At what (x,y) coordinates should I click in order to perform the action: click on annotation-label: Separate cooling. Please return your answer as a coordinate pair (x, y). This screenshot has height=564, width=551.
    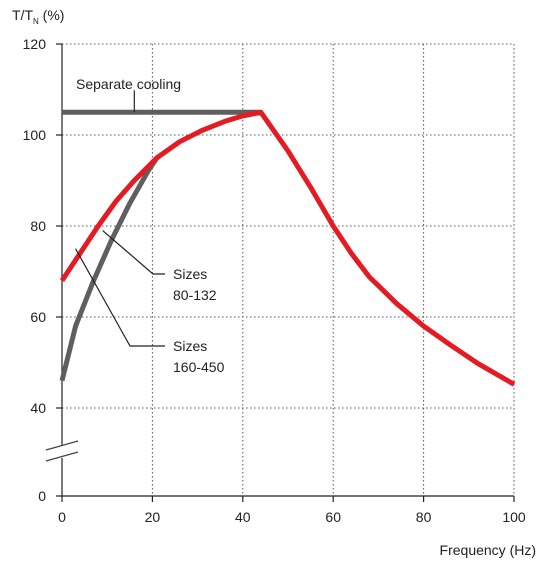
    Looking at the image, I should click on (128, 84).